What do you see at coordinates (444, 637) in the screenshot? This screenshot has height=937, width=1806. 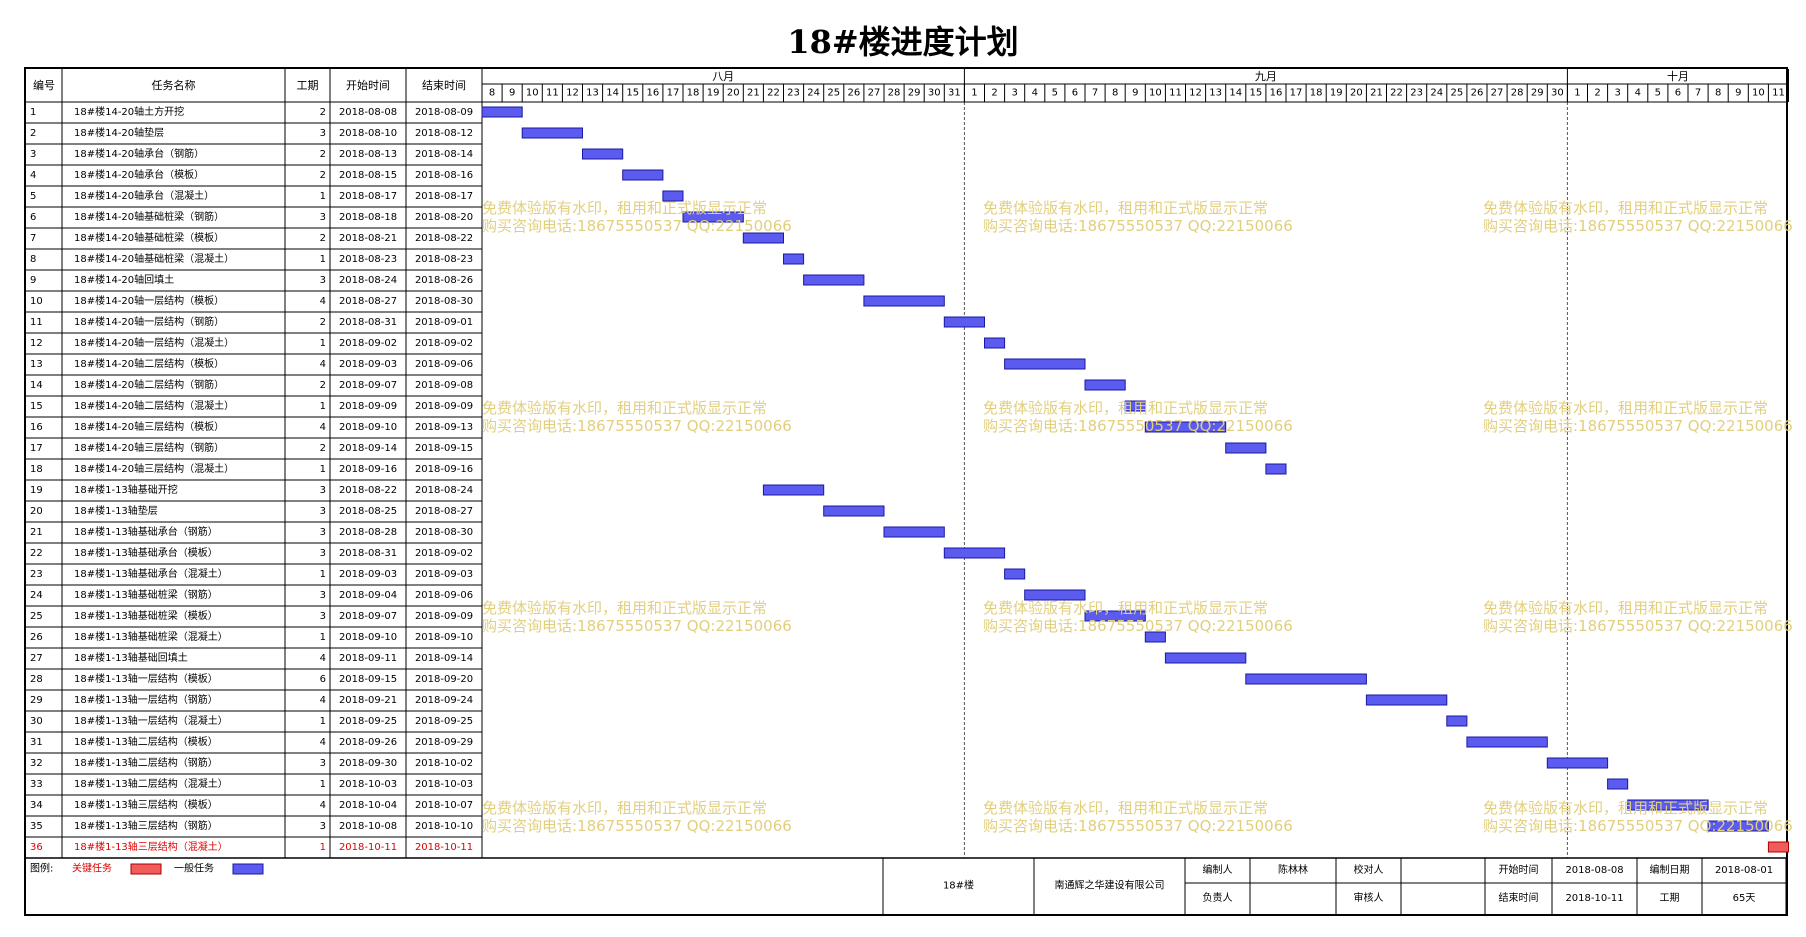 I see `task-end: 2018-09-10` at bounding box center [444, 637].